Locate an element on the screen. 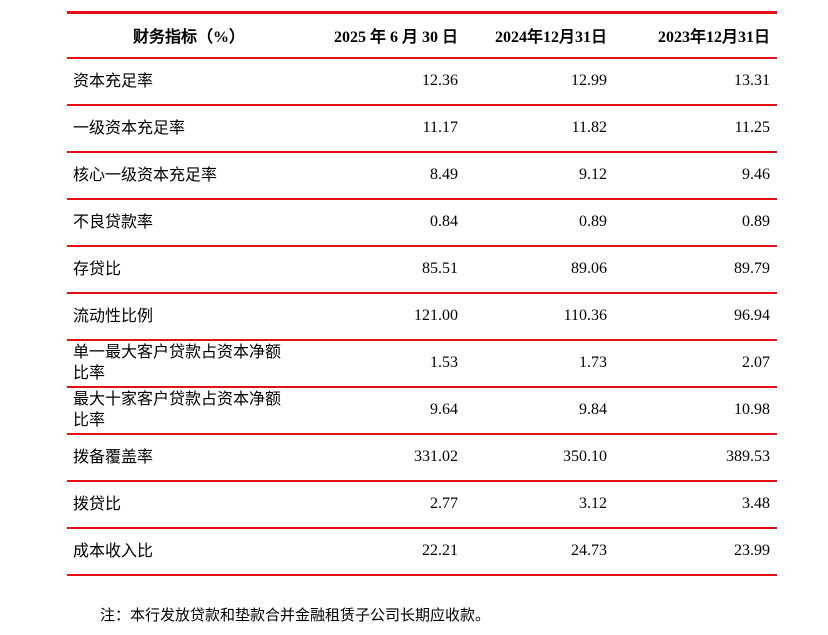  row-value: 2.77 is located at coordinates (382, 504).